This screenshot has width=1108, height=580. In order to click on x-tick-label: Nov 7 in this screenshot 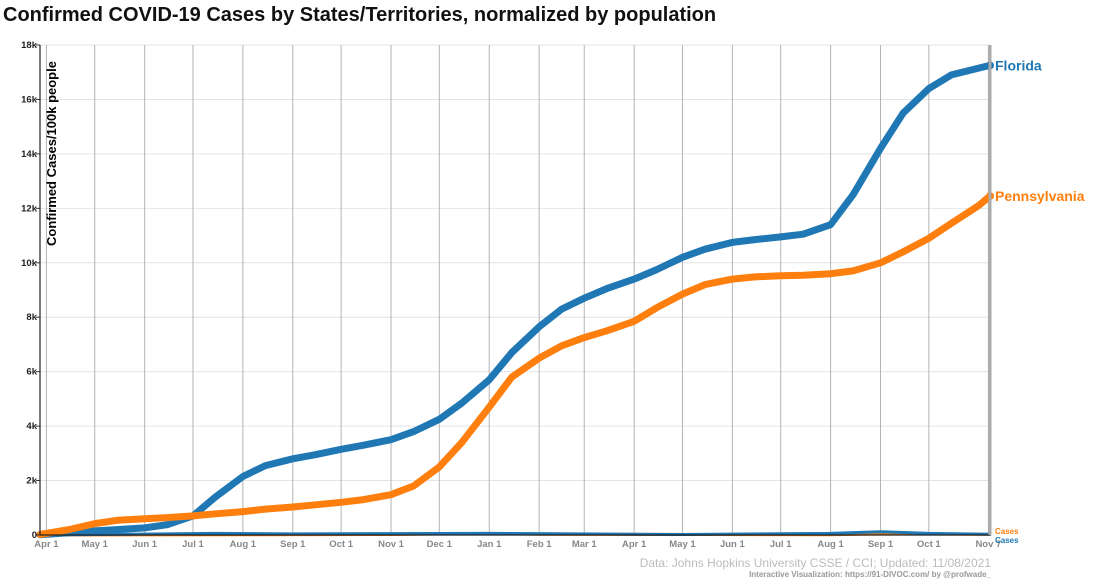, I will do `click(988, 544)`.